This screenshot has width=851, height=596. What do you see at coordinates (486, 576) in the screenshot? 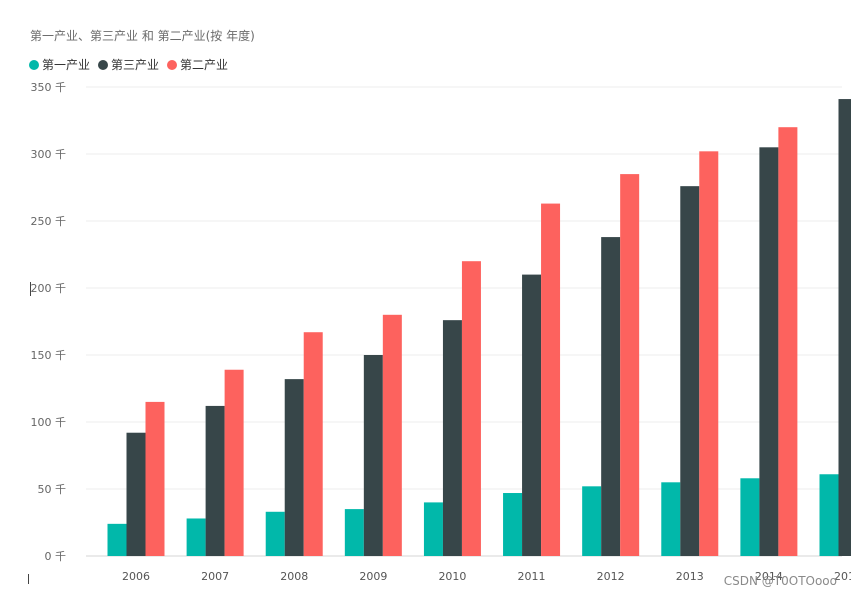
I see `x-axis-ticks: 2006 2007 2008 2009 2010 2011 2012 2013 2014 2015` at bounding box center [486, 576].